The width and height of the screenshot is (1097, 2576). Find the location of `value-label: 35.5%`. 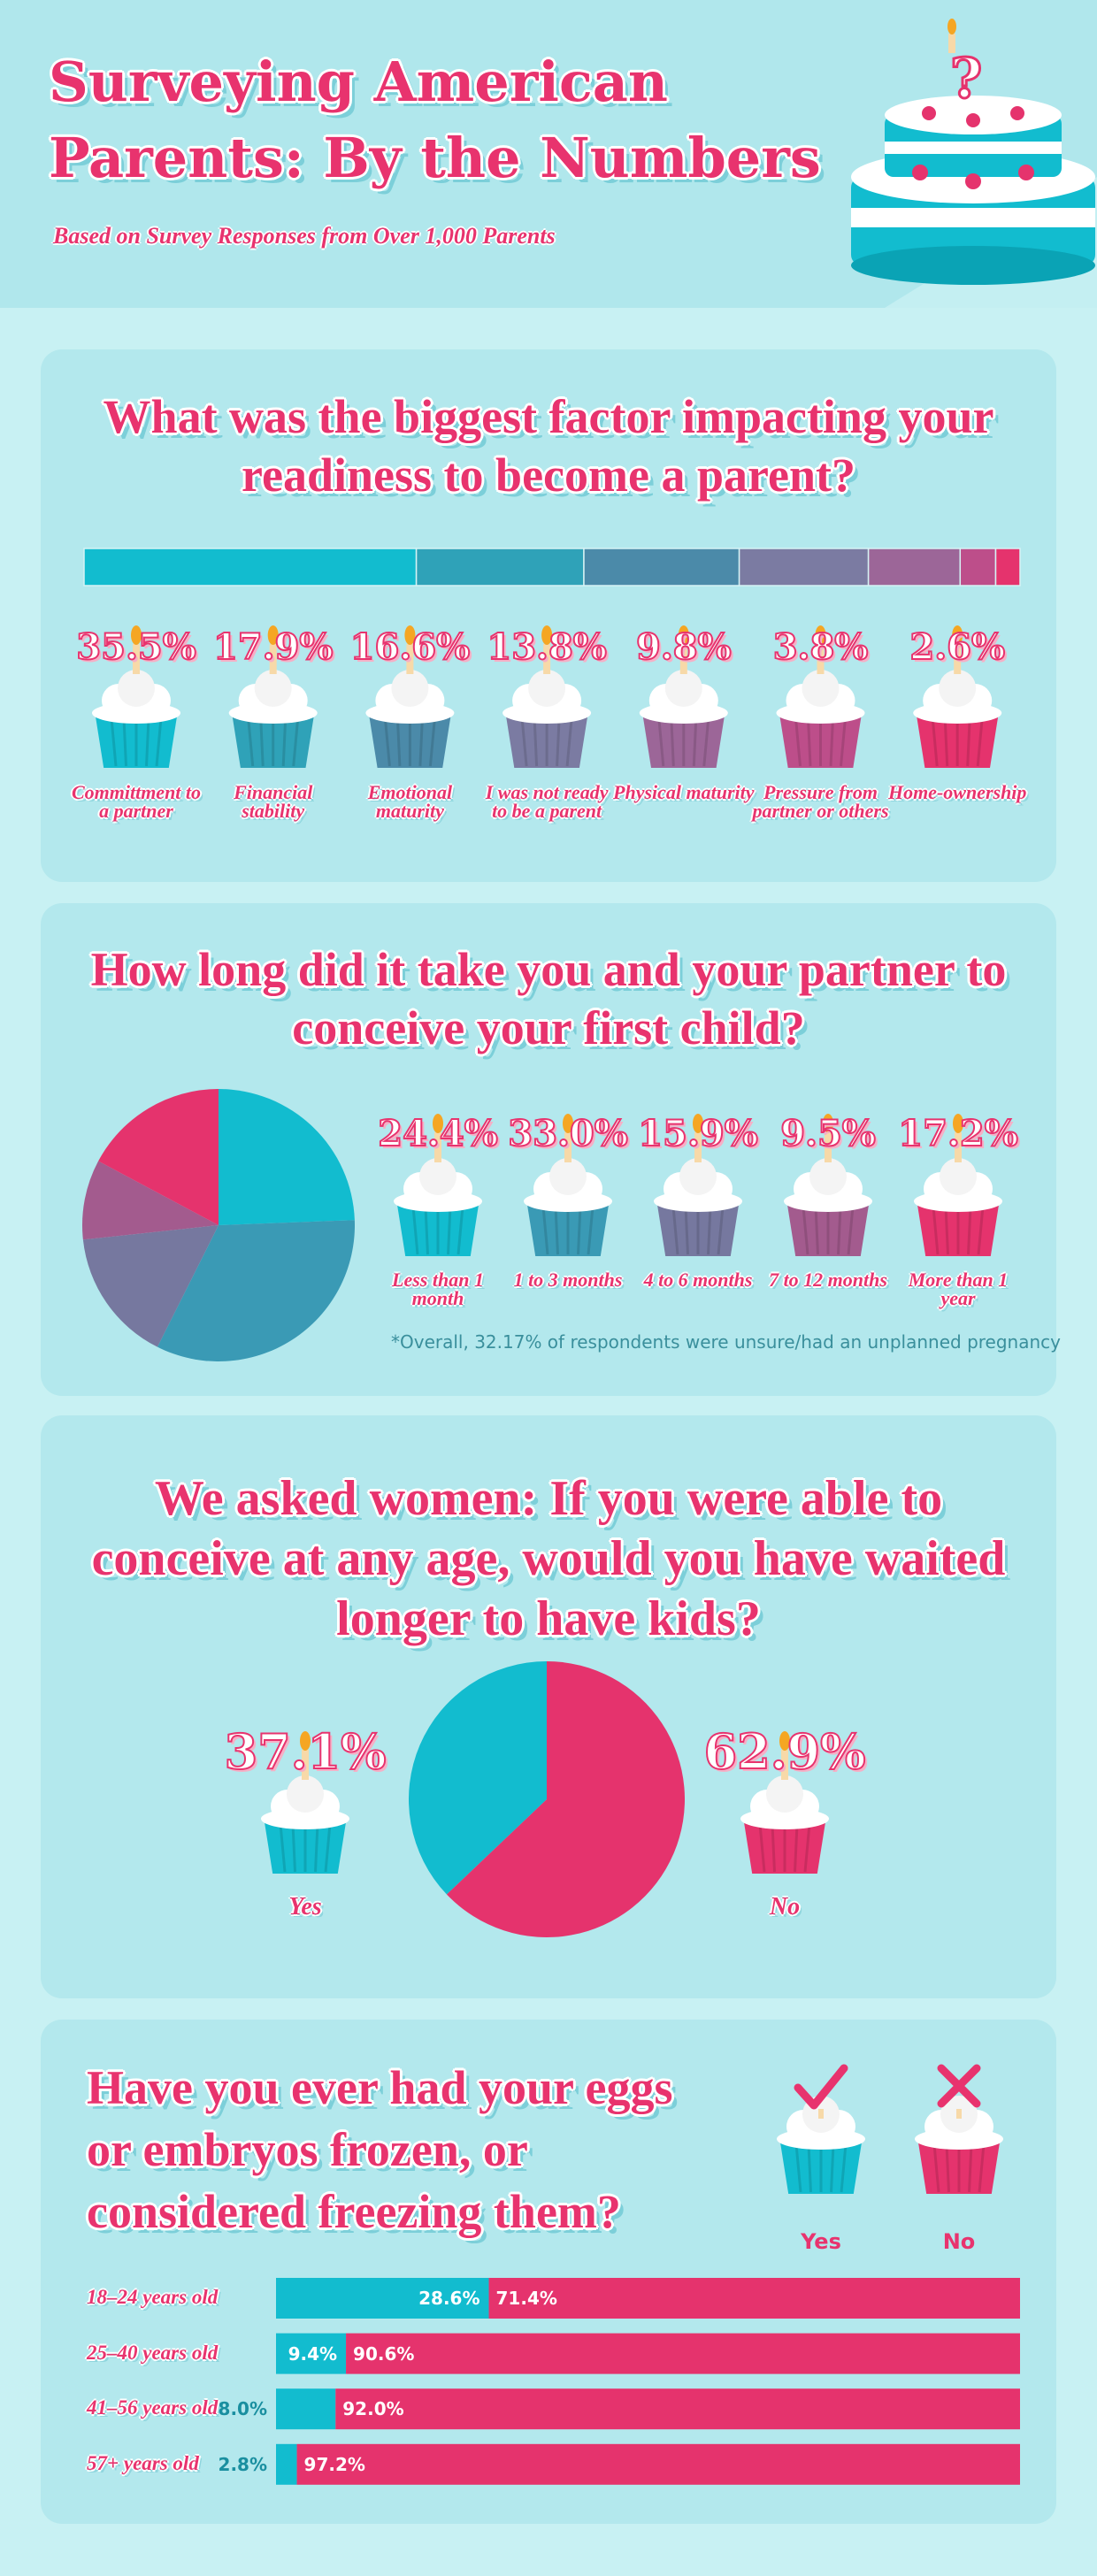

value-label: 35.5% is located at coordinates (135, 647).